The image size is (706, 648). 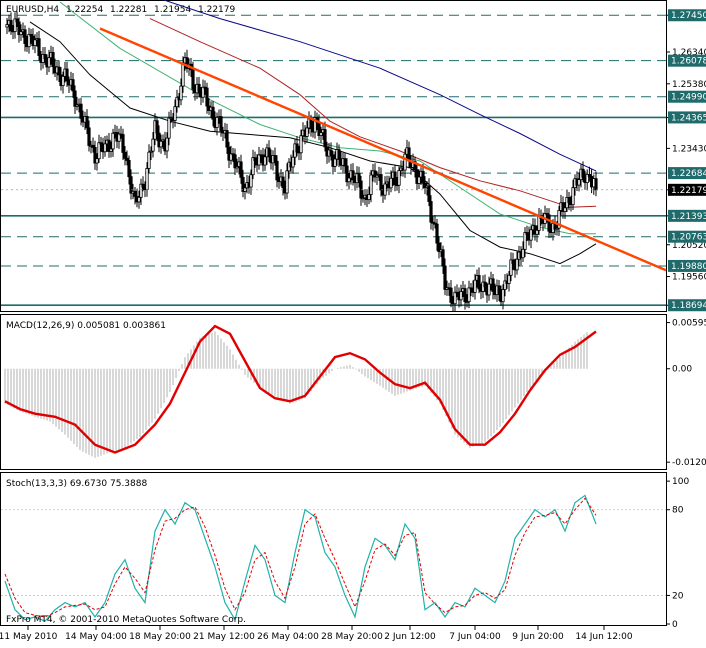 I want to click on ohlc-high: 1.22281, so click(x=128, y=10).